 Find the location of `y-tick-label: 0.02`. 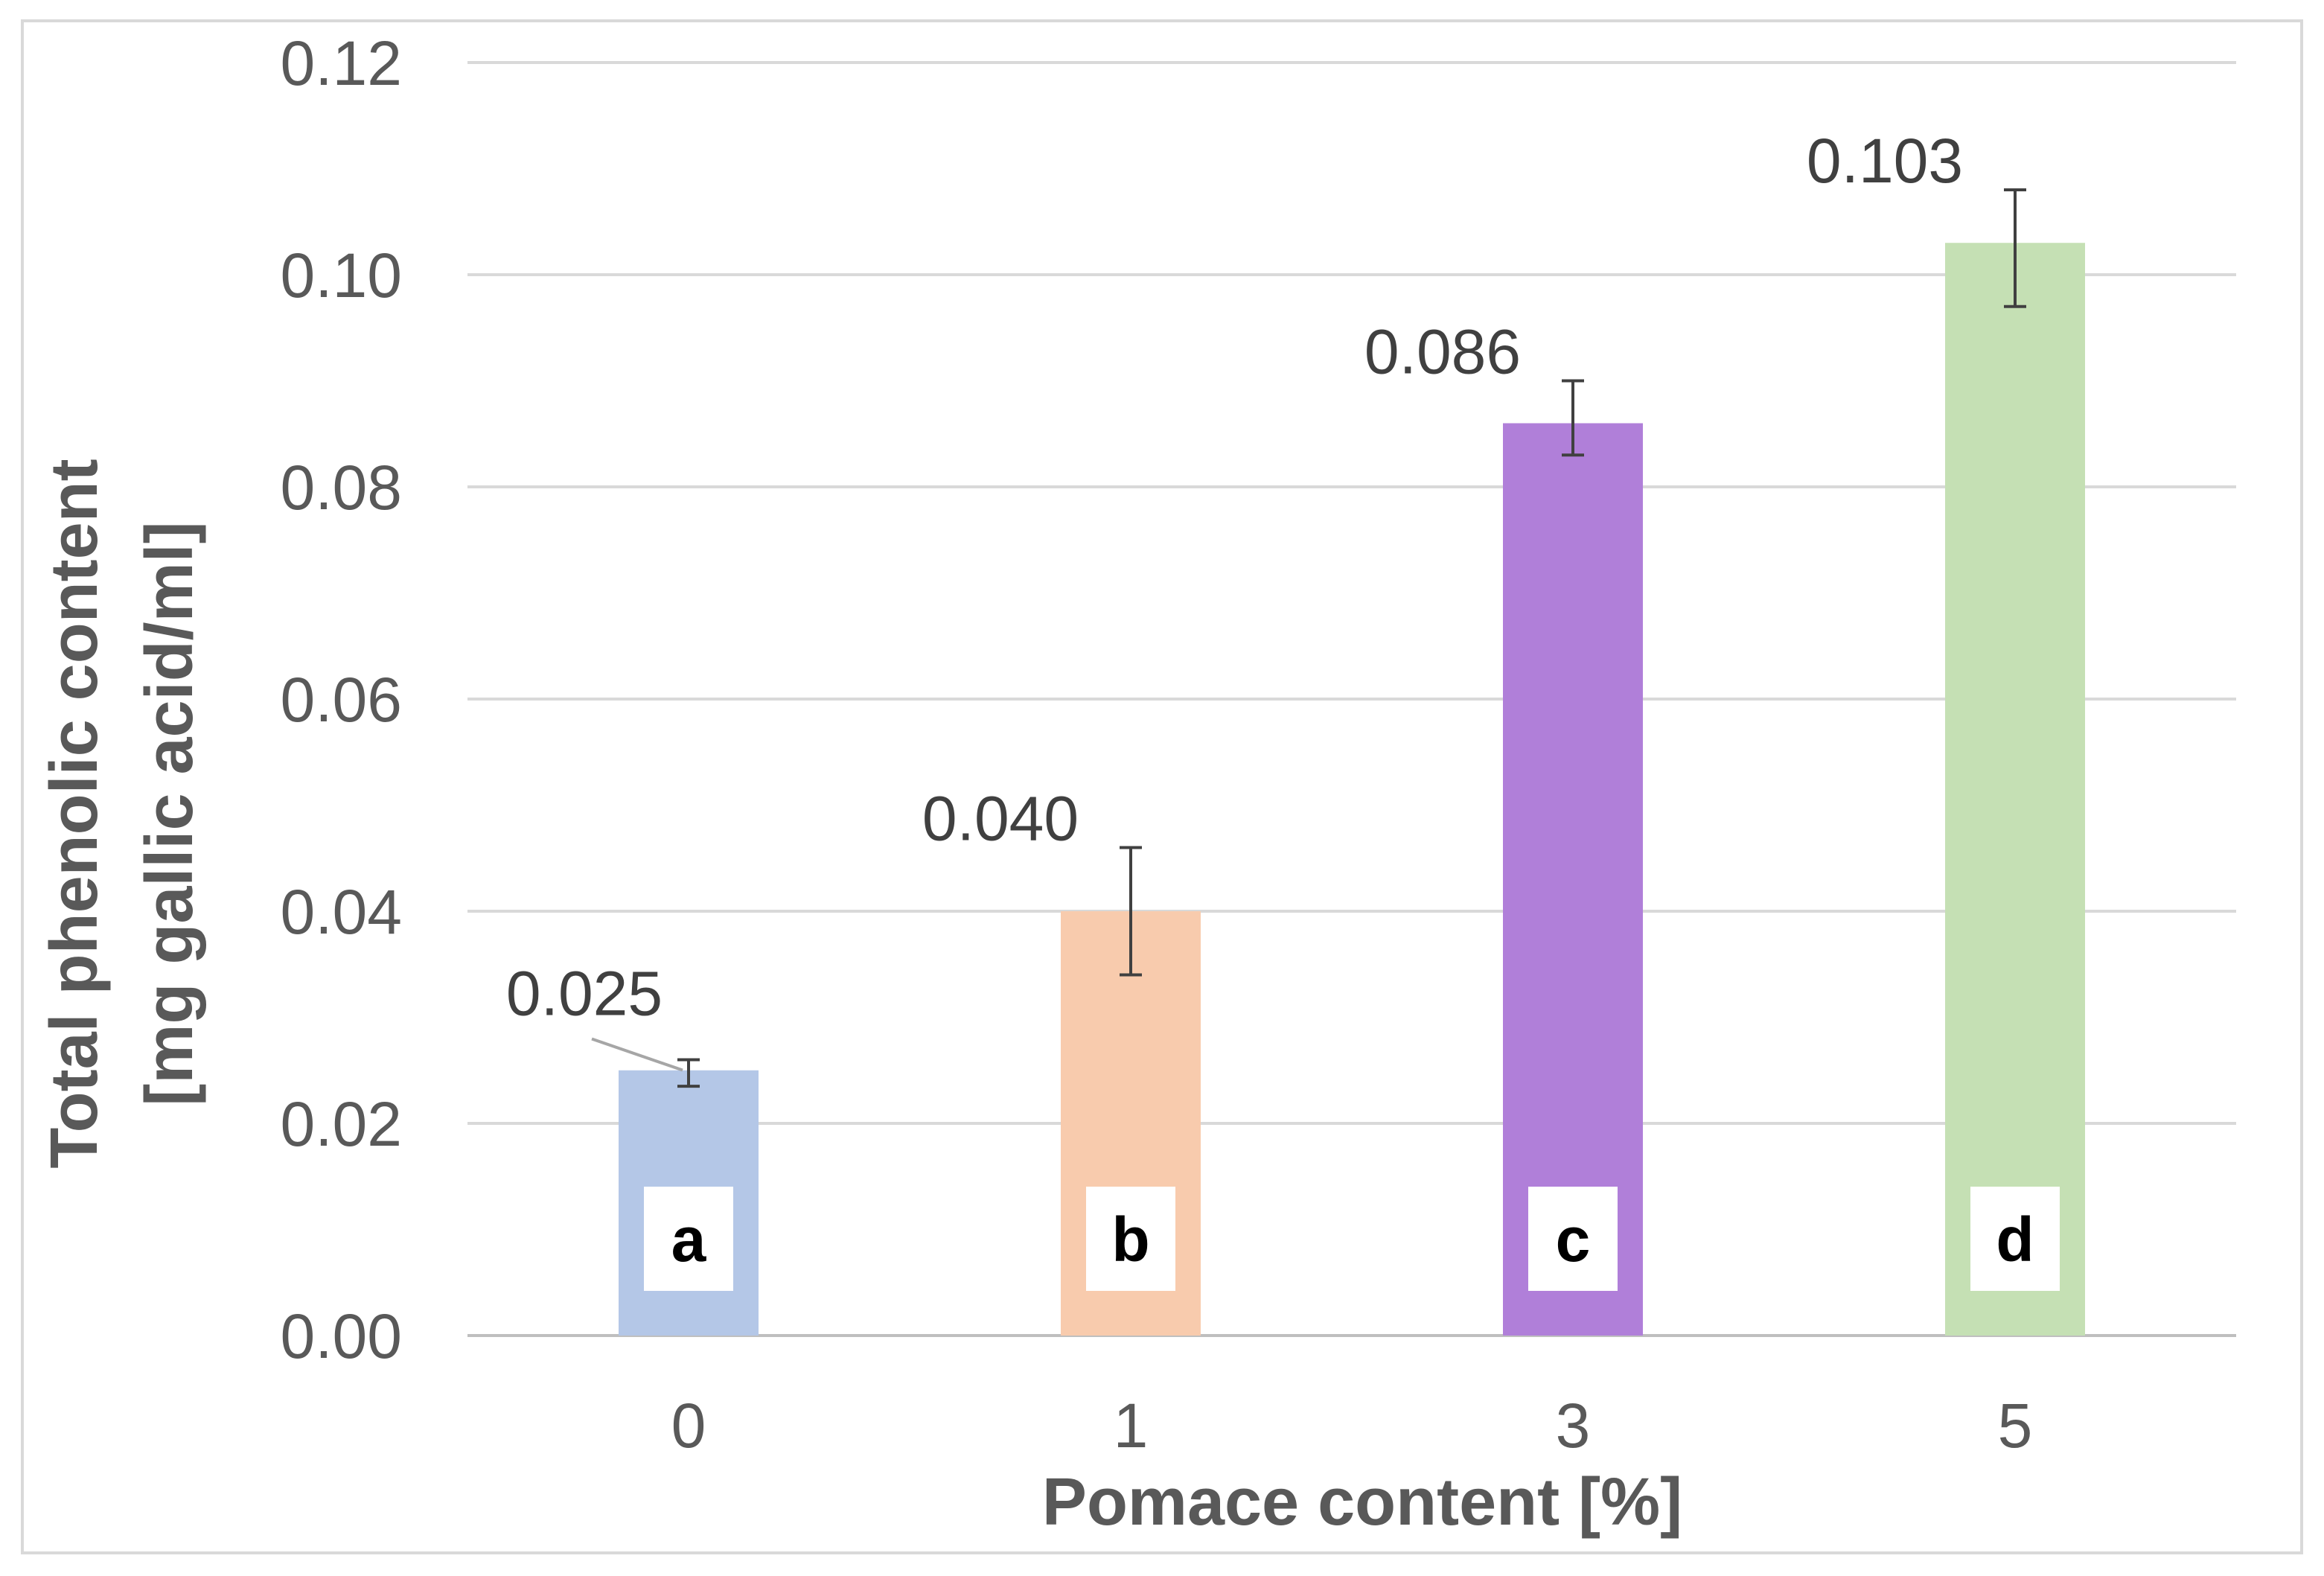

y-tick-label: 0.02 is located at coordinates (342, 1124).